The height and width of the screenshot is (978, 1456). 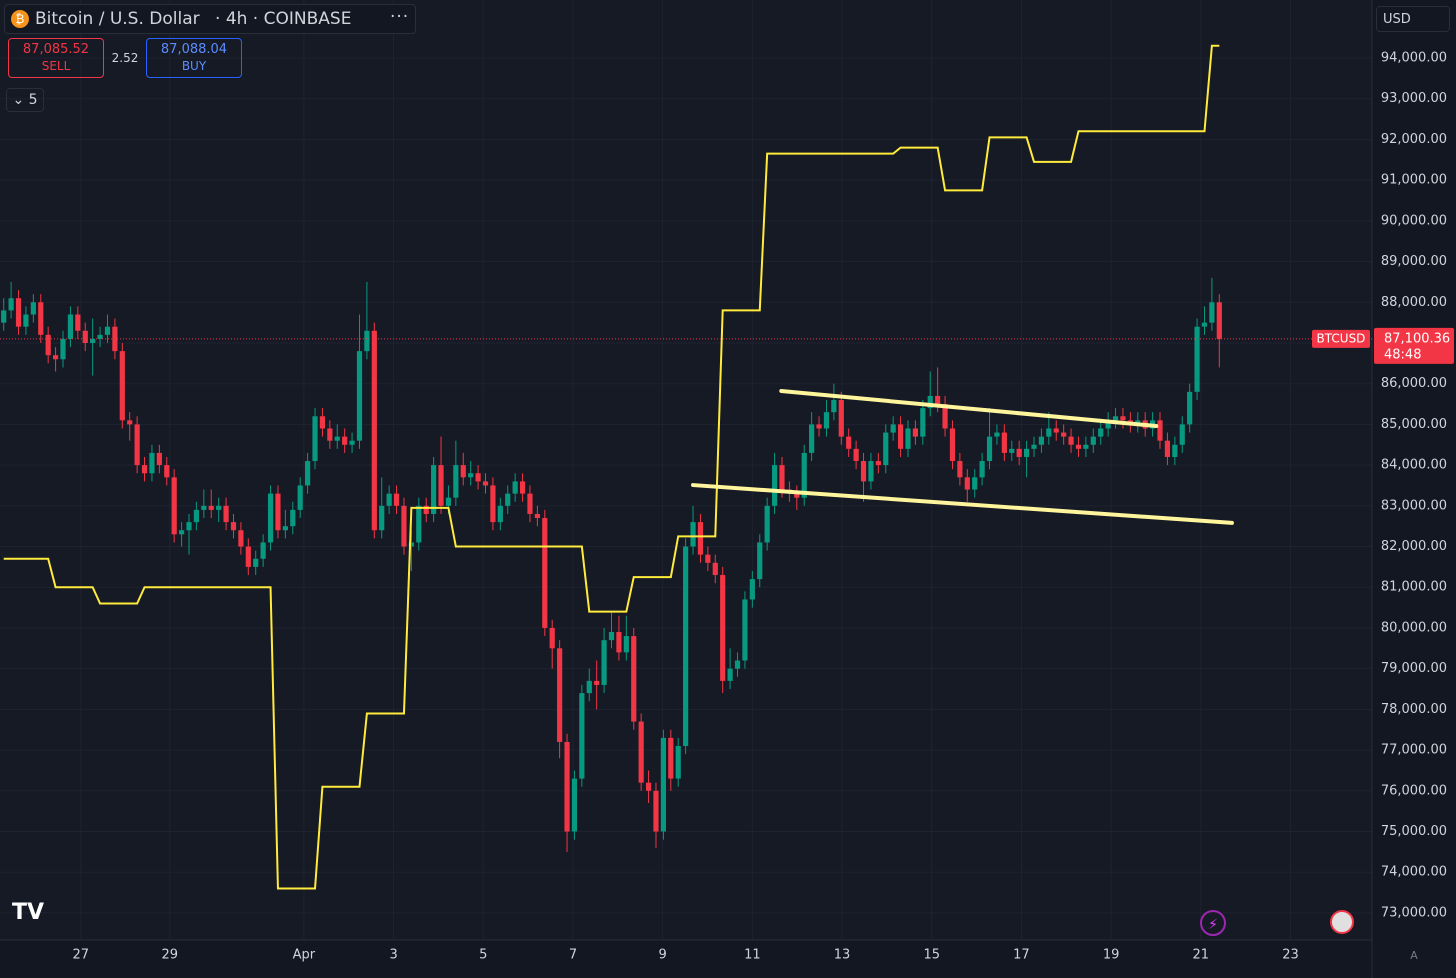 What do you see at coordinates (307, 19) in the screenshot?
I see `exchange: COINBASE` at bounding box center [307, 19].